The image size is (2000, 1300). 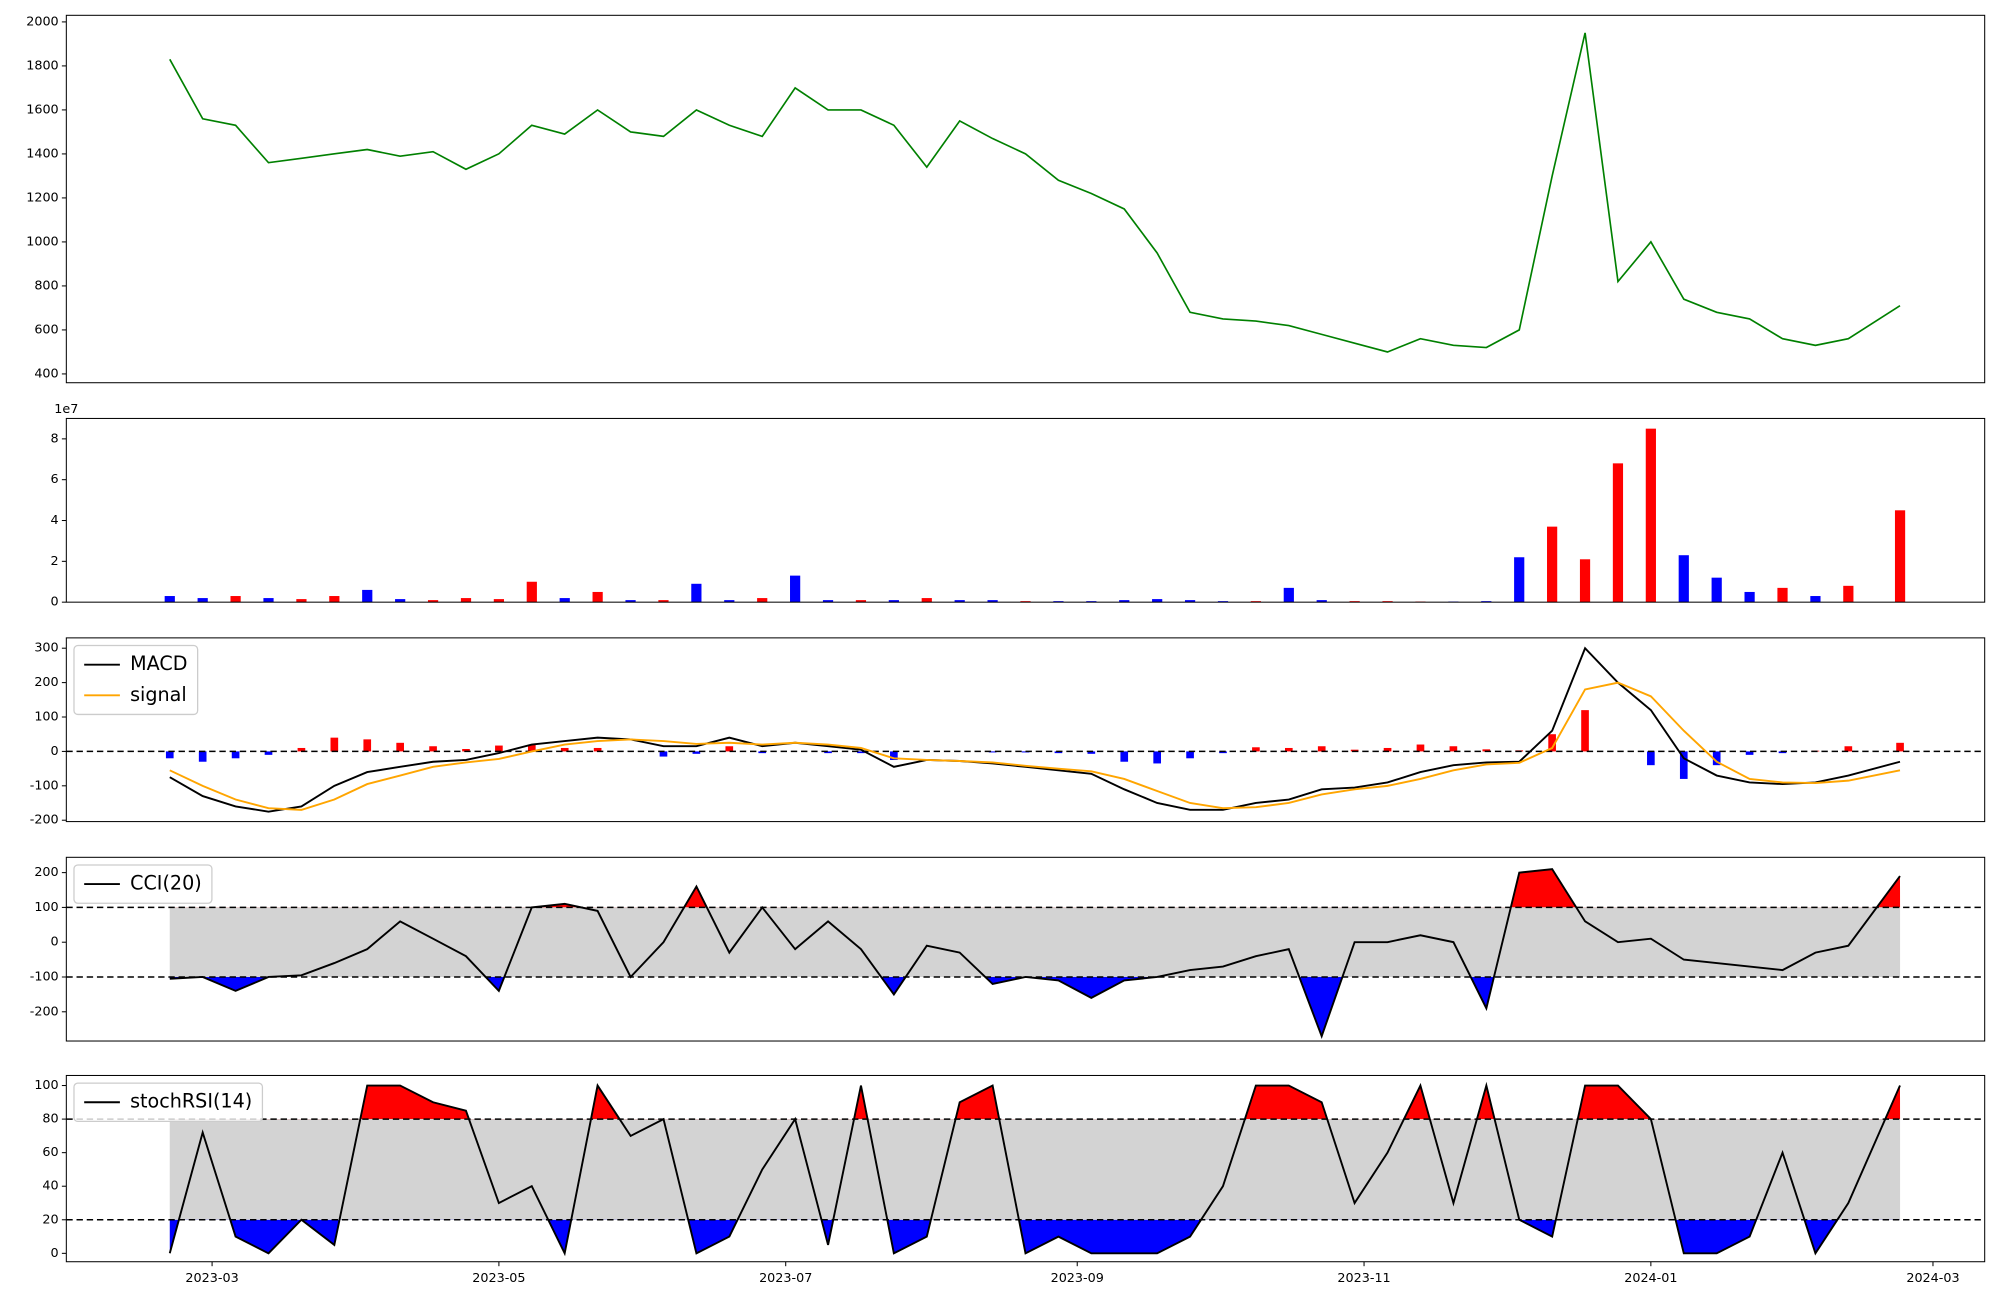 What do you see at coordinates (46, 329) in the screenshot?
I see `y-tick-label: 600` at bounding box center [46, 329].